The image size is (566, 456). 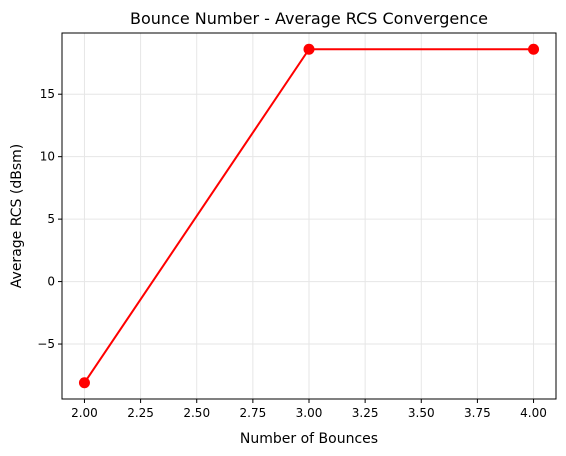 I want to click on y-tick-label: 10, so click(x=47, y=157).